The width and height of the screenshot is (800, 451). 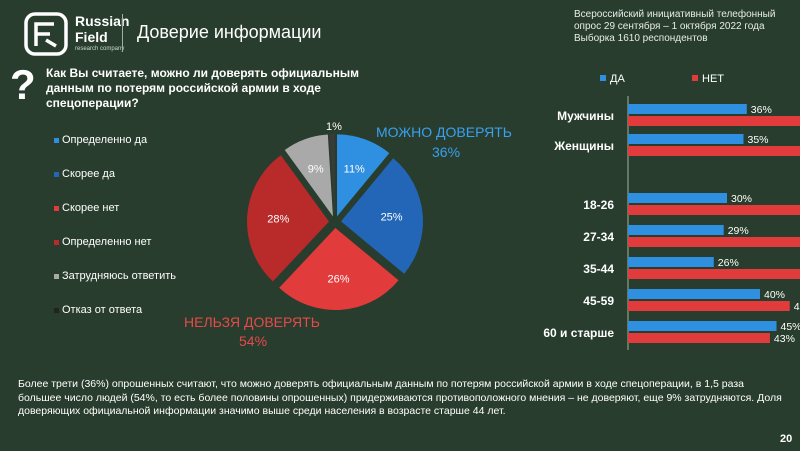 I want to click on survey-info-line: опрос 29 сентября – 1 октября 2022 года, so click(x=669, y=26).